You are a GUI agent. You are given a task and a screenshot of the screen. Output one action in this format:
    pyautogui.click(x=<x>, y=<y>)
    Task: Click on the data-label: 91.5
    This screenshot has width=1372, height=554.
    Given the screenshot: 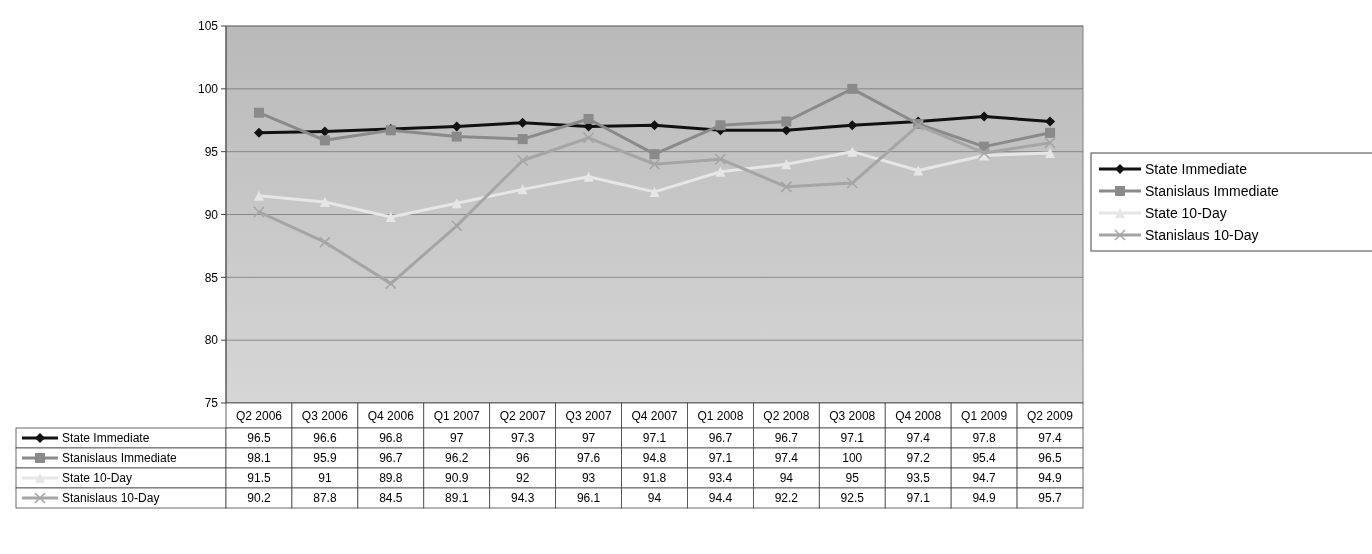 What is the action you would take?
    pyautogui.click(x=259, y=478)
    